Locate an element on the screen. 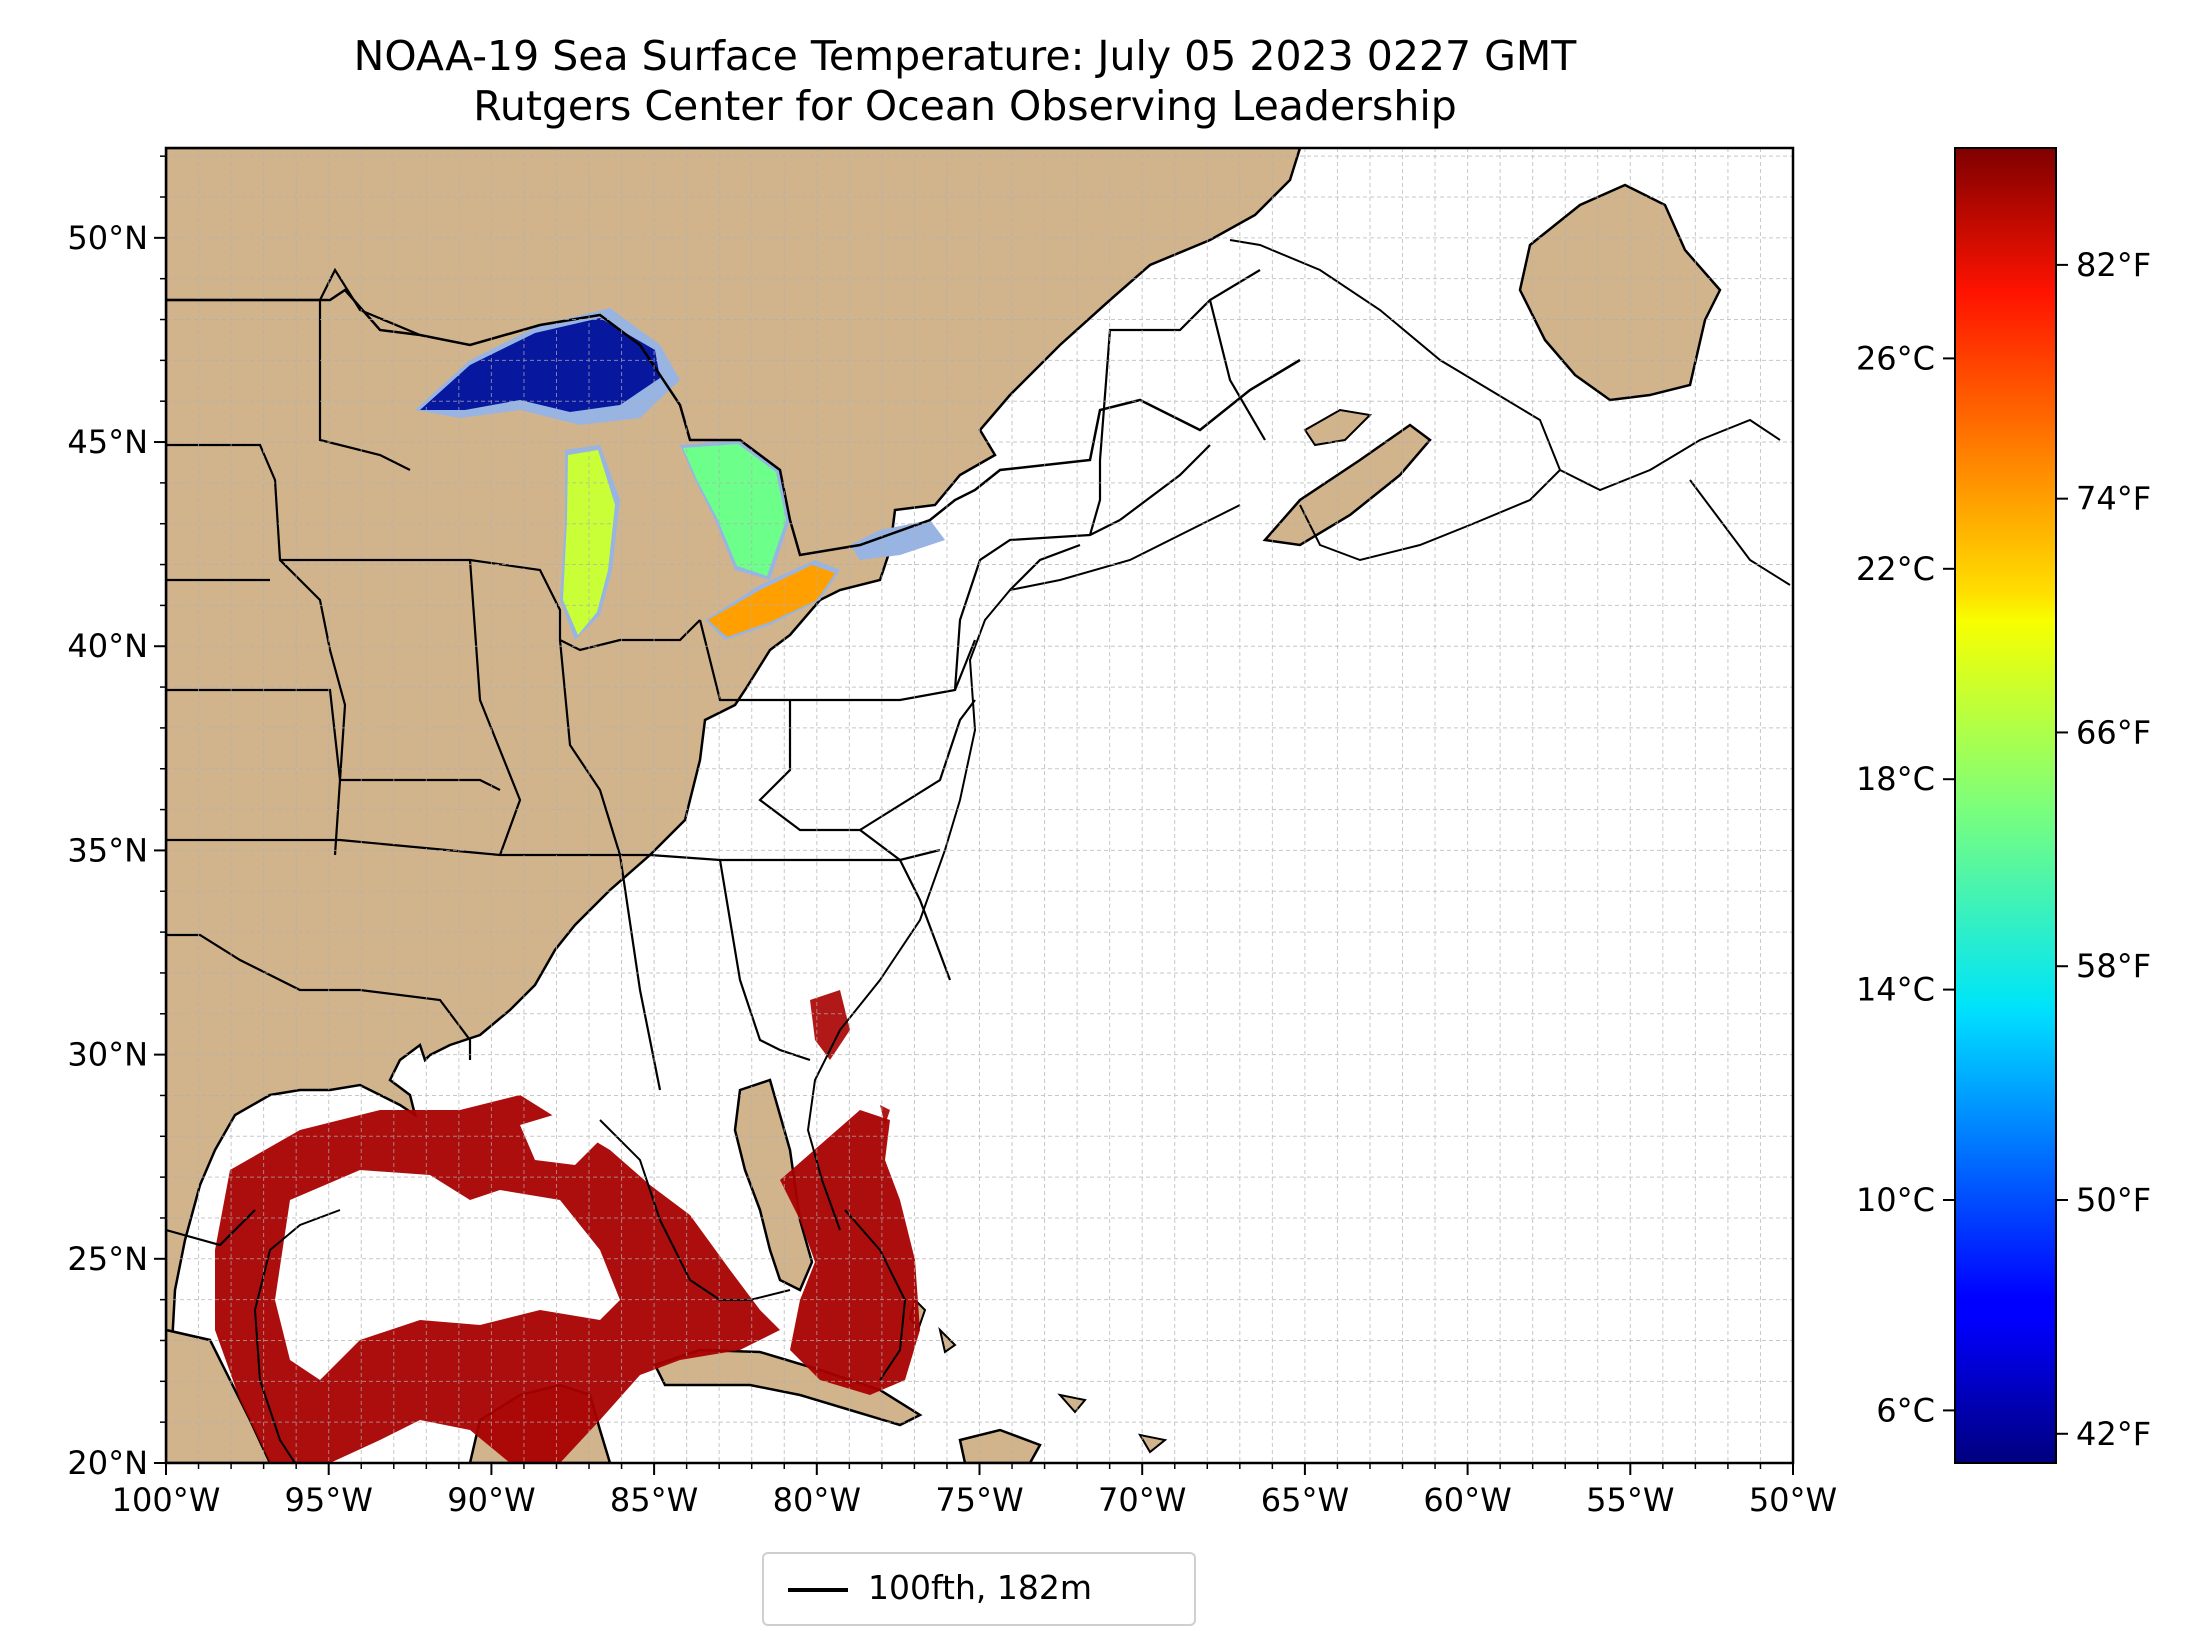 Image resolution: width=2201 pixels, height=1647 pixels. fahrenheit-tick-label: 50°F is located at coordinates (2113, 1200).